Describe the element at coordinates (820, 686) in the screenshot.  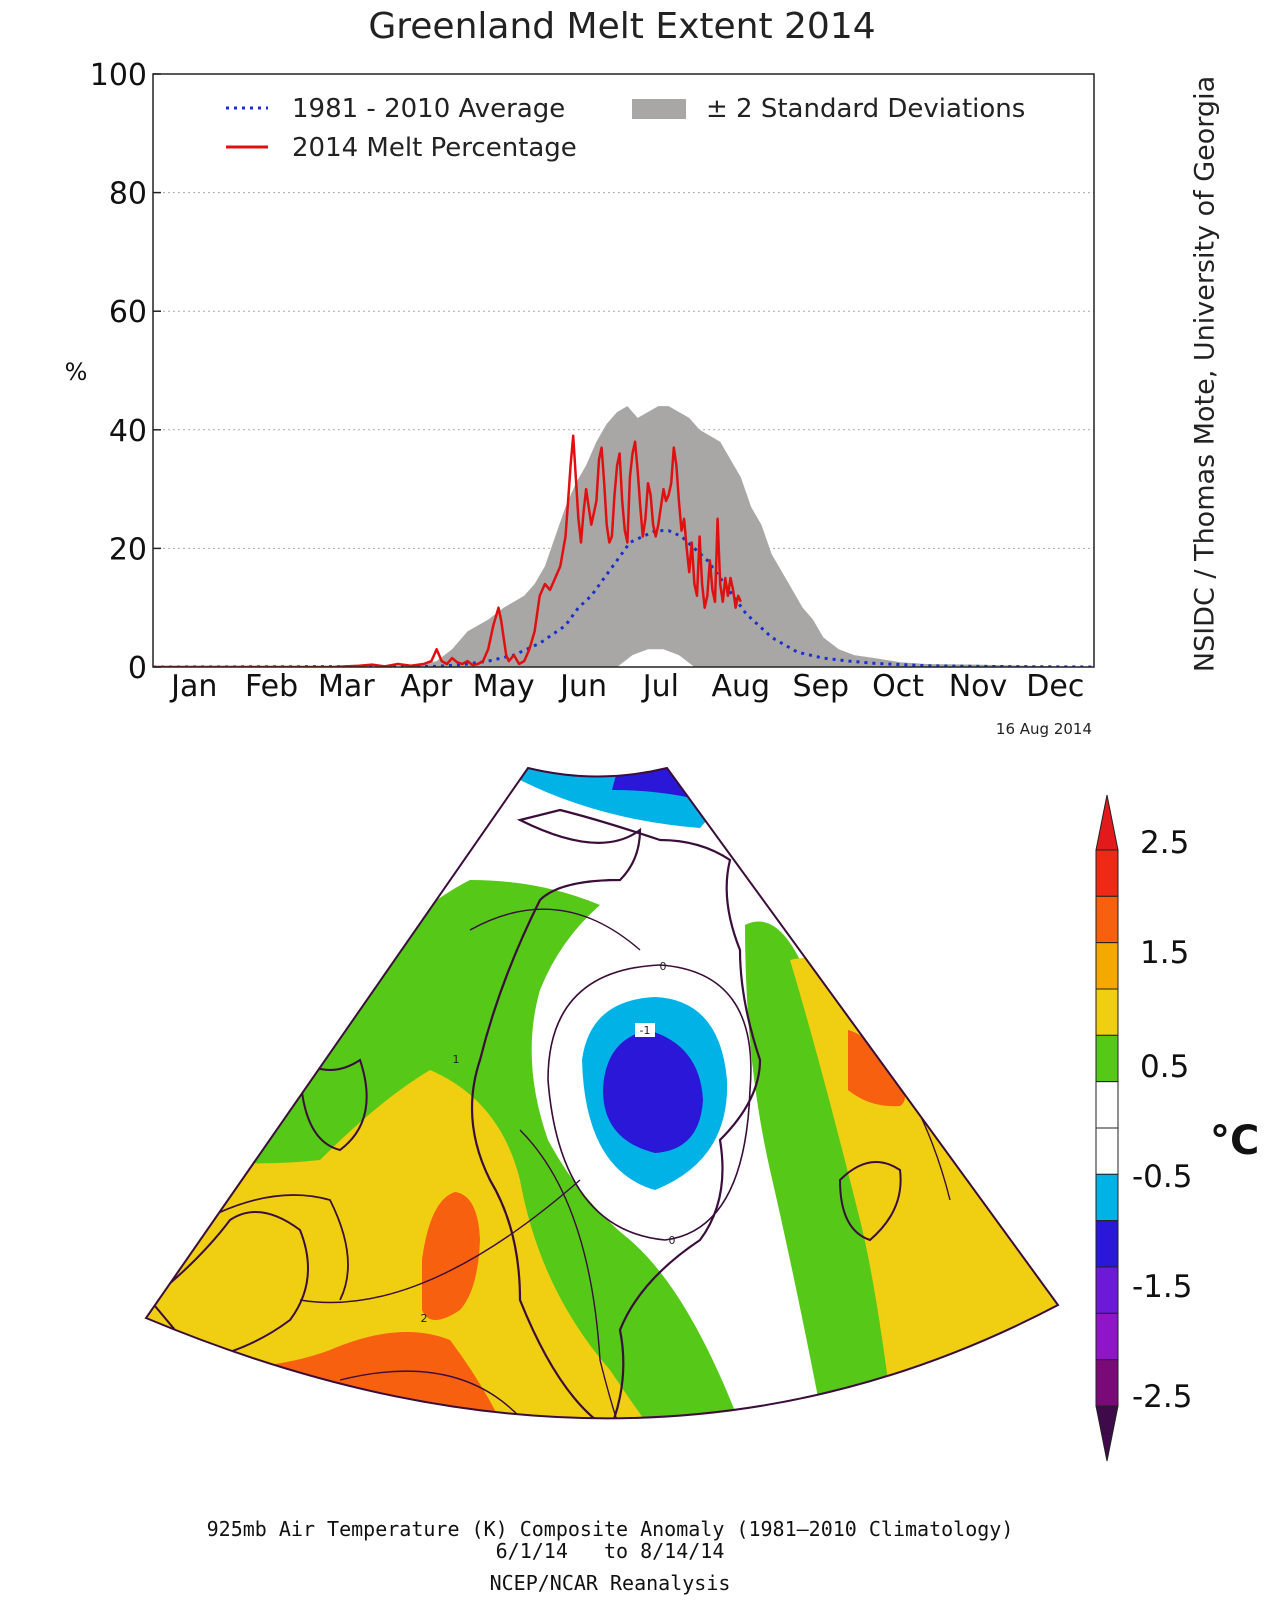
I see `x-tick-label: Sep` at that location.